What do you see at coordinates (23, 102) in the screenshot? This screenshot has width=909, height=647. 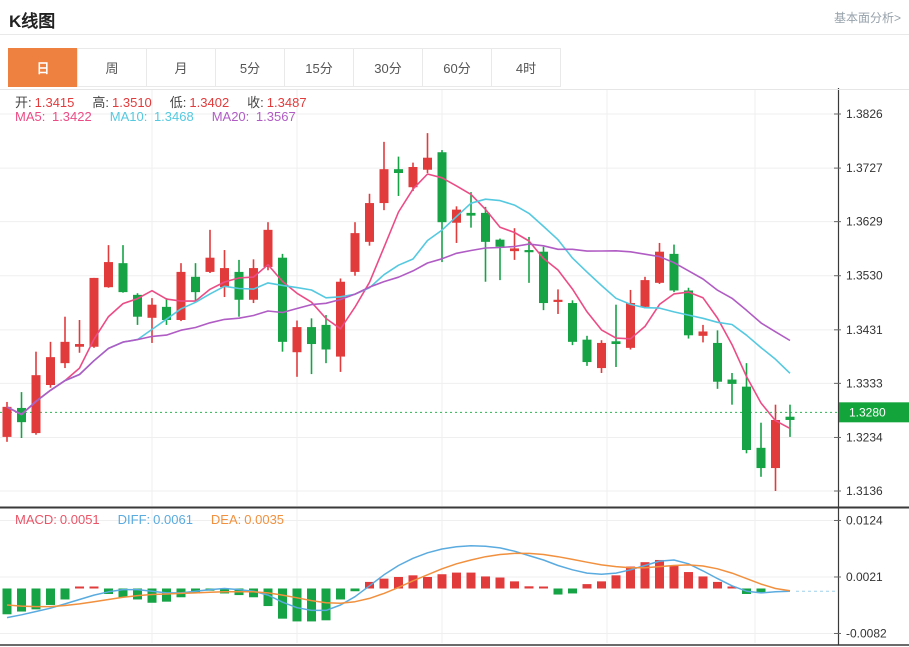 I see `open-label: 开:` at bounding box center [23, 102].